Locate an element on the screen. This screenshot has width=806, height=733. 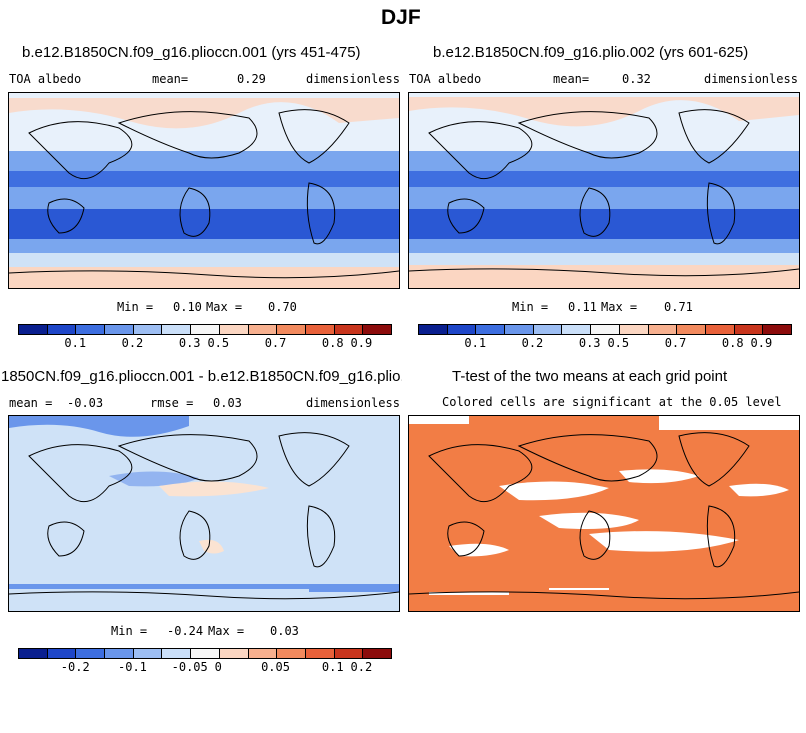
panel2-colorbar is located at coordinates (605, 329).